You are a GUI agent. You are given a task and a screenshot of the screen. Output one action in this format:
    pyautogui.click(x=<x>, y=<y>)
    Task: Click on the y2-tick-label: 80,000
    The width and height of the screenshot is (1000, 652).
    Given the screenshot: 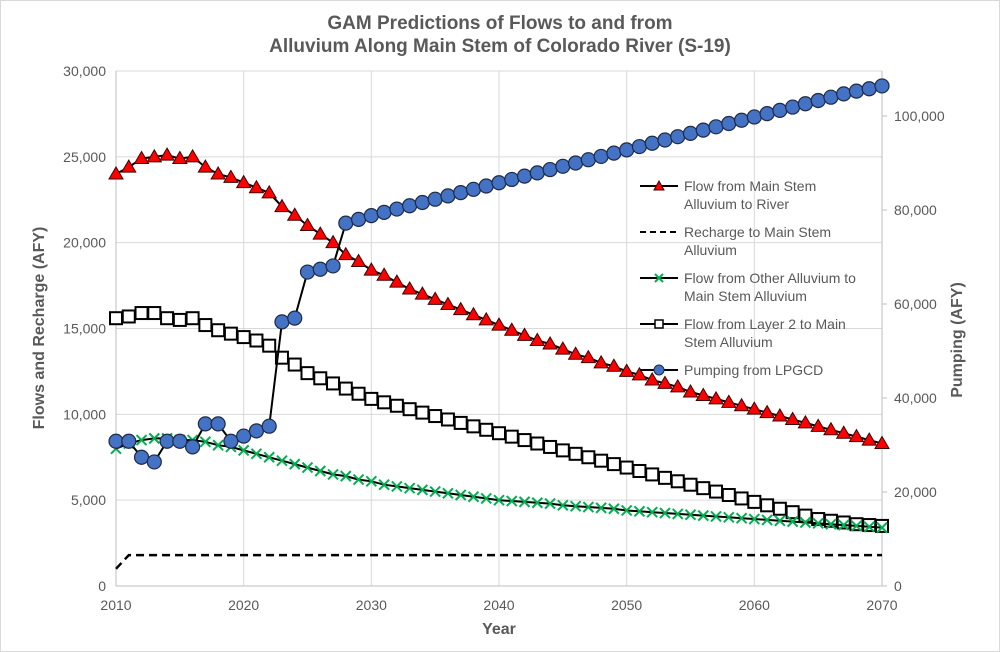 What is the action you would take?
    pyautogui.click(x=915, y=210)
    